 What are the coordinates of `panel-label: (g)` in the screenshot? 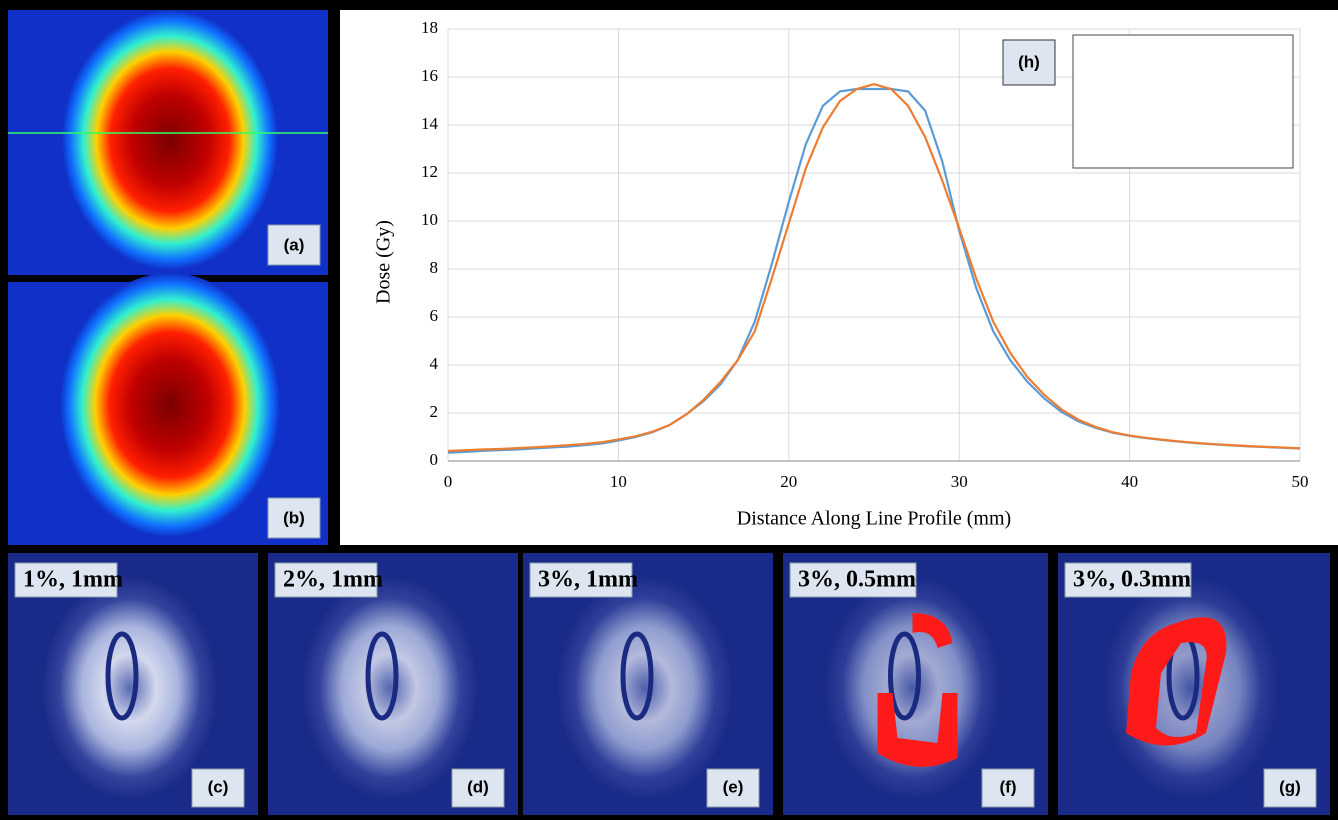 It's located at (1290, 786).